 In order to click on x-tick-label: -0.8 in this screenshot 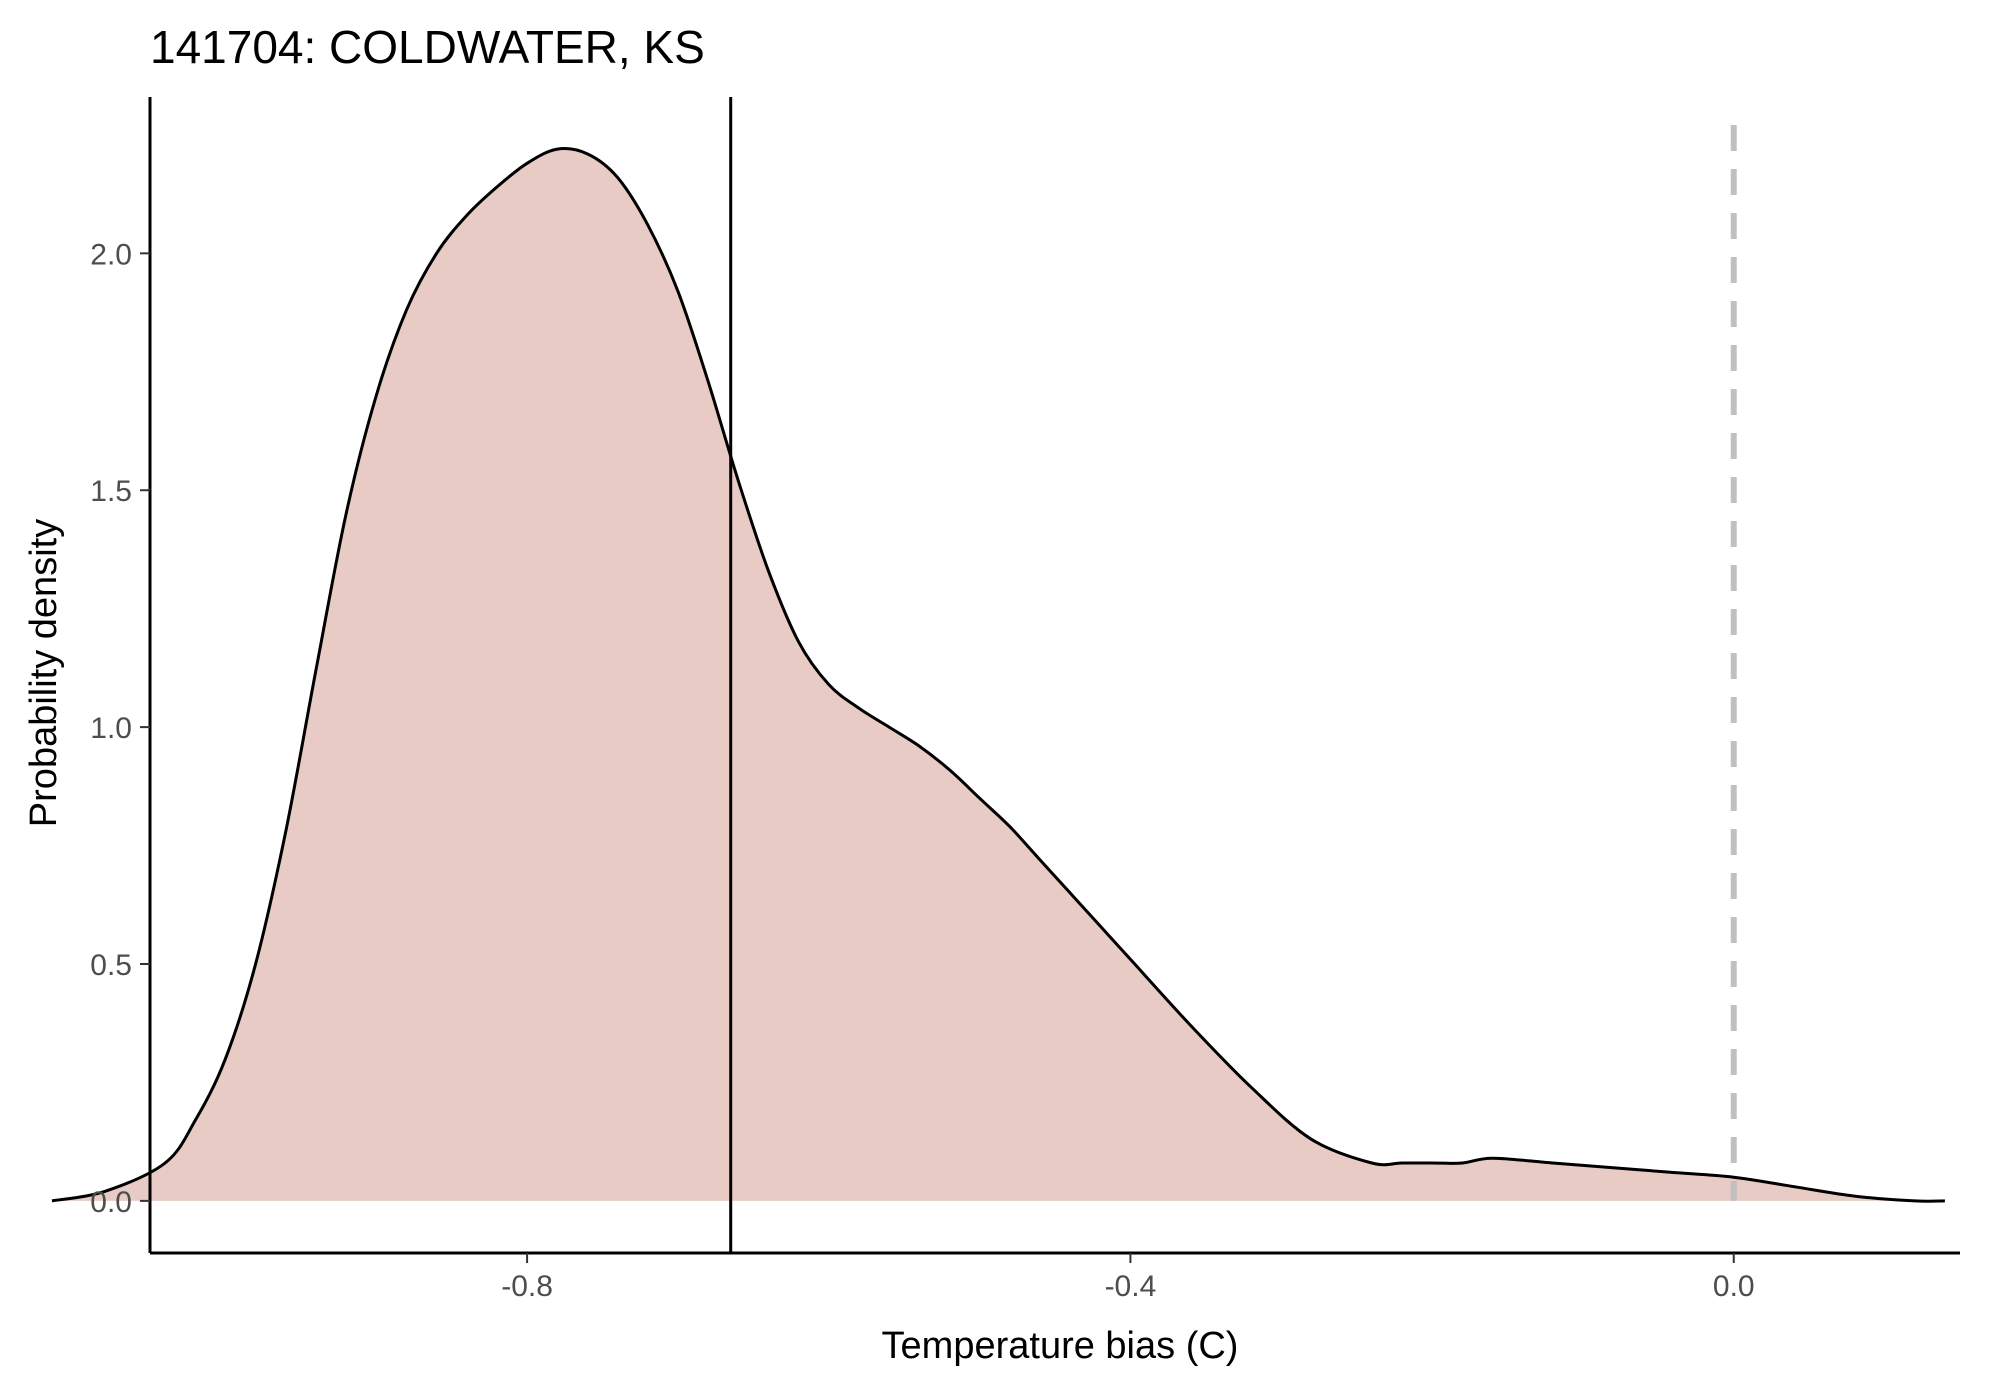, I will do `click(527, 1286)`.